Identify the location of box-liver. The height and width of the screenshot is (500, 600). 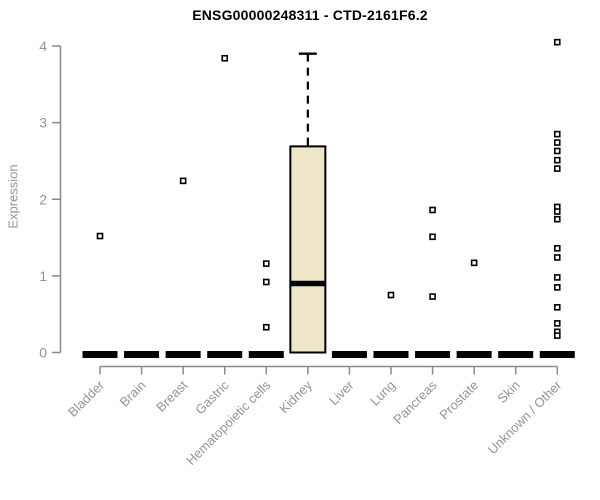
(349, 354).